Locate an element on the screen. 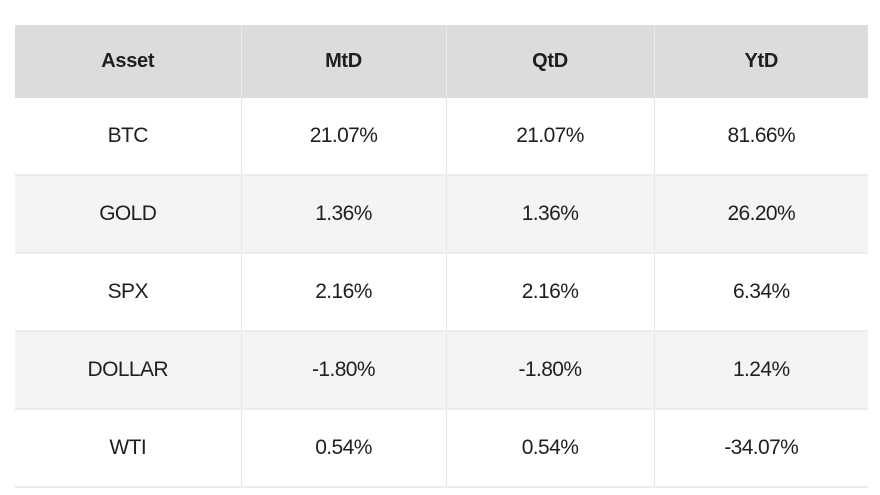  qtd-cell: -1.80% is located at coordinates (550, 370).